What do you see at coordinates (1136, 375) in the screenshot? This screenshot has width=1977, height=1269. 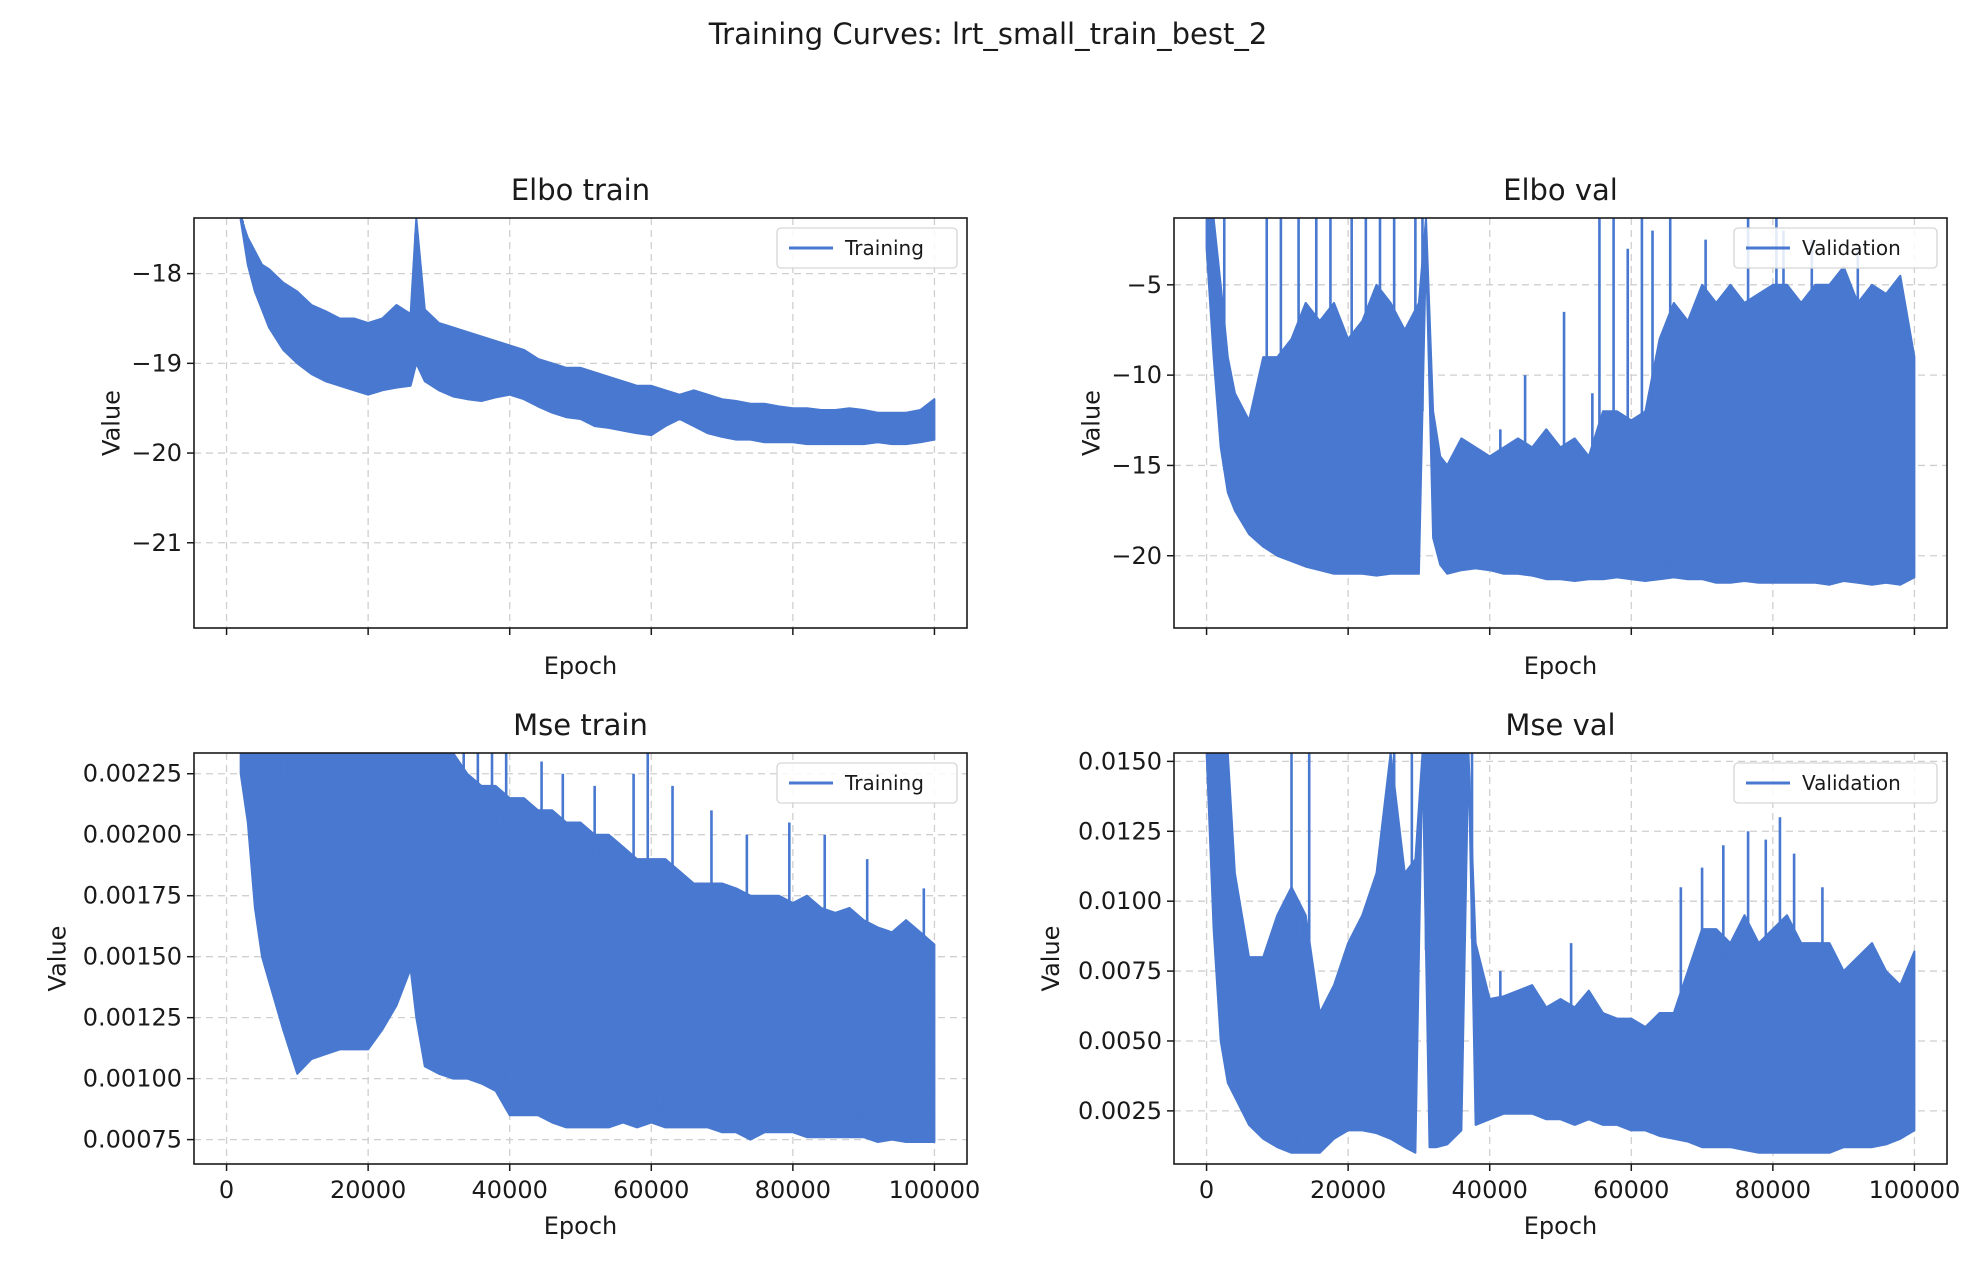 I see `y-tick-label: −10` at bounding box center [1136, 375].